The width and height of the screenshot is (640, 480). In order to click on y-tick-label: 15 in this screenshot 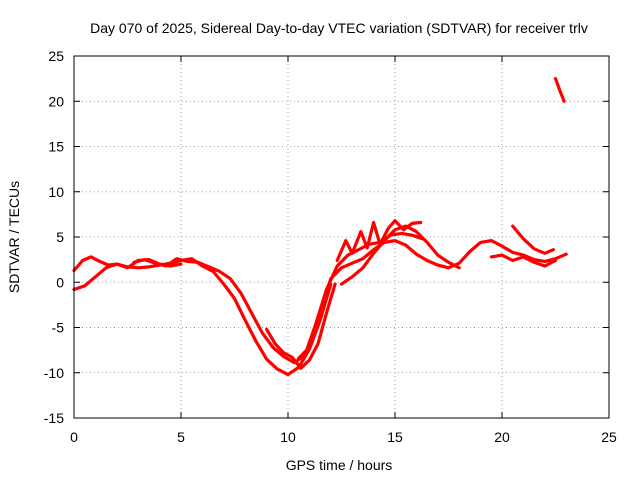, I will do `click(56, 147)`.